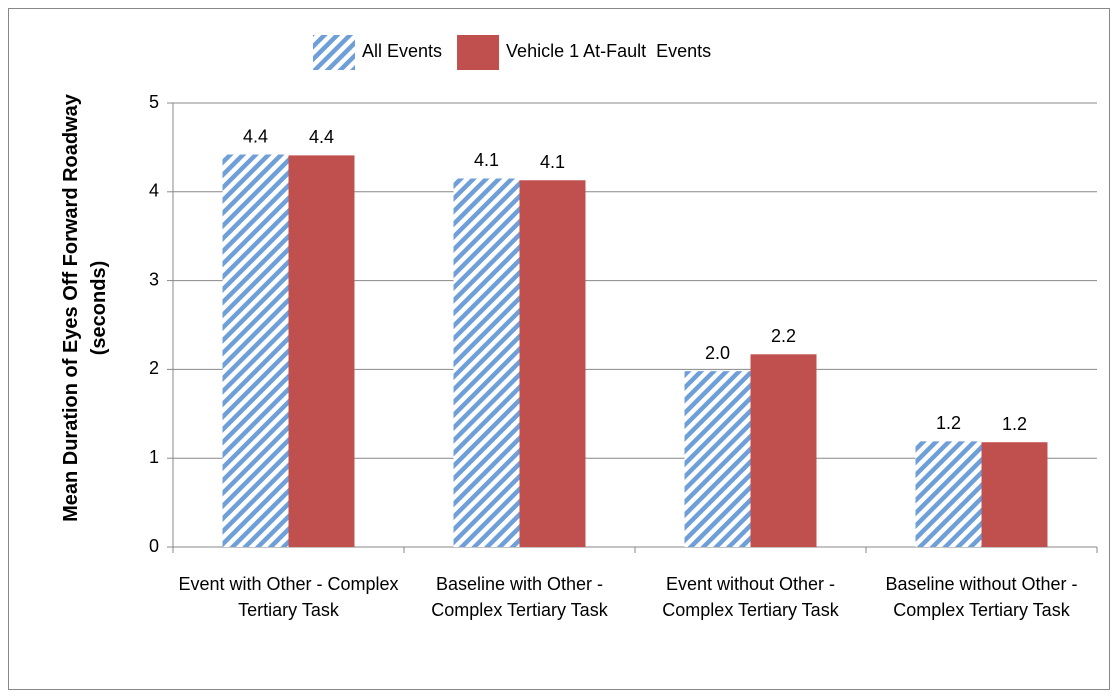 The image size is (1117, 696). What do you see at coordinates (154, 279) in the screenshot?
I see `y-tick-label: 3` at bounding box center [154, 279].